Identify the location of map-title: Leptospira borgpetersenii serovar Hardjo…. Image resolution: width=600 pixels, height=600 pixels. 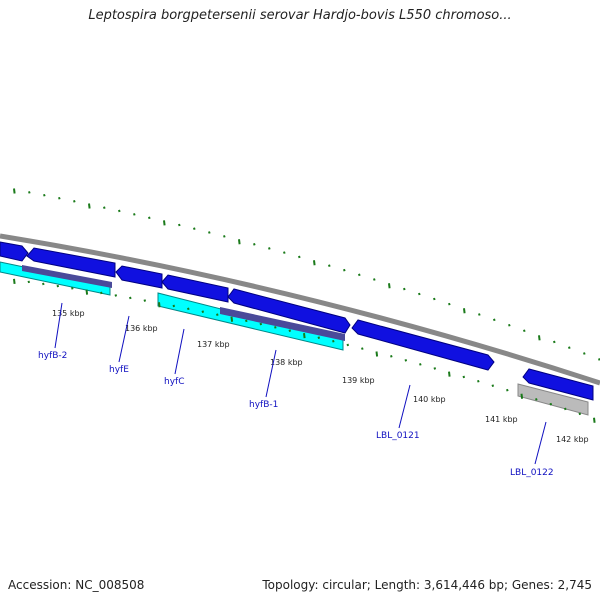
(300, 15).